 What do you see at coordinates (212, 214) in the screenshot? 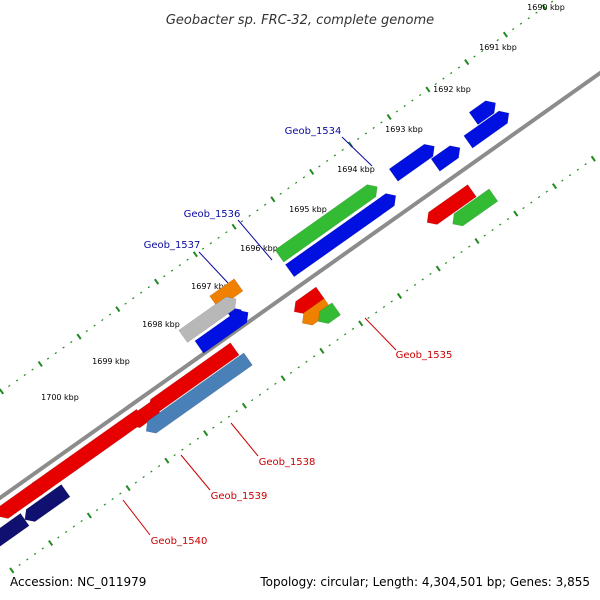
I see `gene-label: Geob_1536` at bounding box center [212, 214].